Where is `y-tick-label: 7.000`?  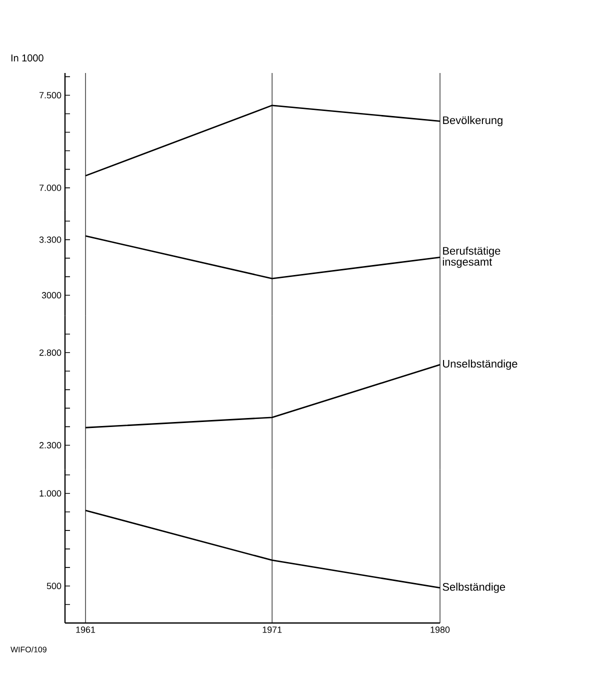 y-tick-label: 7.000 is located at coordinates (50, 187).